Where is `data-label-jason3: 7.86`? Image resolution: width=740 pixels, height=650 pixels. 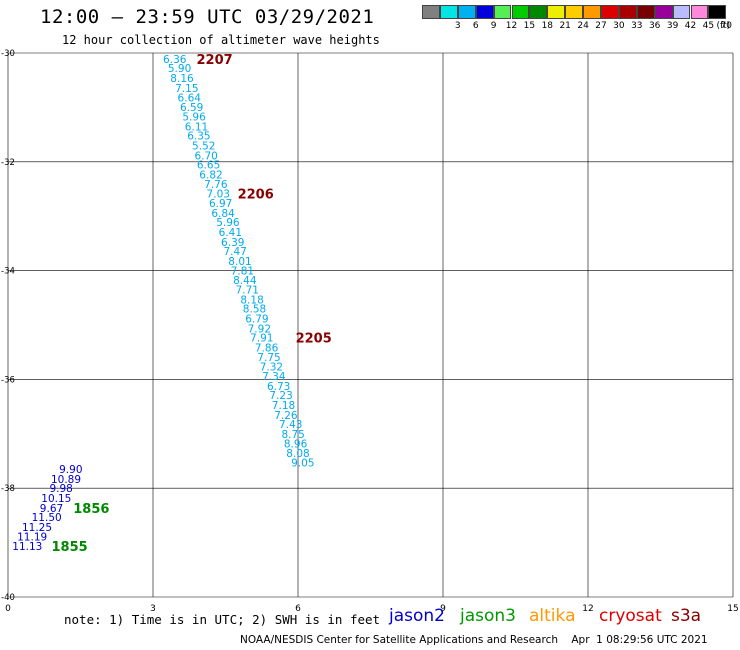 data-label-jason3: 7.86 is located at coordinates (267, 348).